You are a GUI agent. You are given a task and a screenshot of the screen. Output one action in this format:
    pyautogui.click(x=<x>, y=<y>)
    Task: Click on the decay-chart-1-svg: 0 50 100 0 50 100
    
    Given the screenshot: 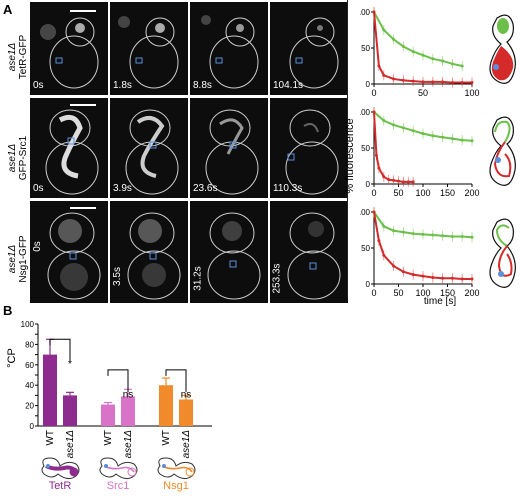 What is the action you would take?
    pyautogui.click(x=418, y=52)
    